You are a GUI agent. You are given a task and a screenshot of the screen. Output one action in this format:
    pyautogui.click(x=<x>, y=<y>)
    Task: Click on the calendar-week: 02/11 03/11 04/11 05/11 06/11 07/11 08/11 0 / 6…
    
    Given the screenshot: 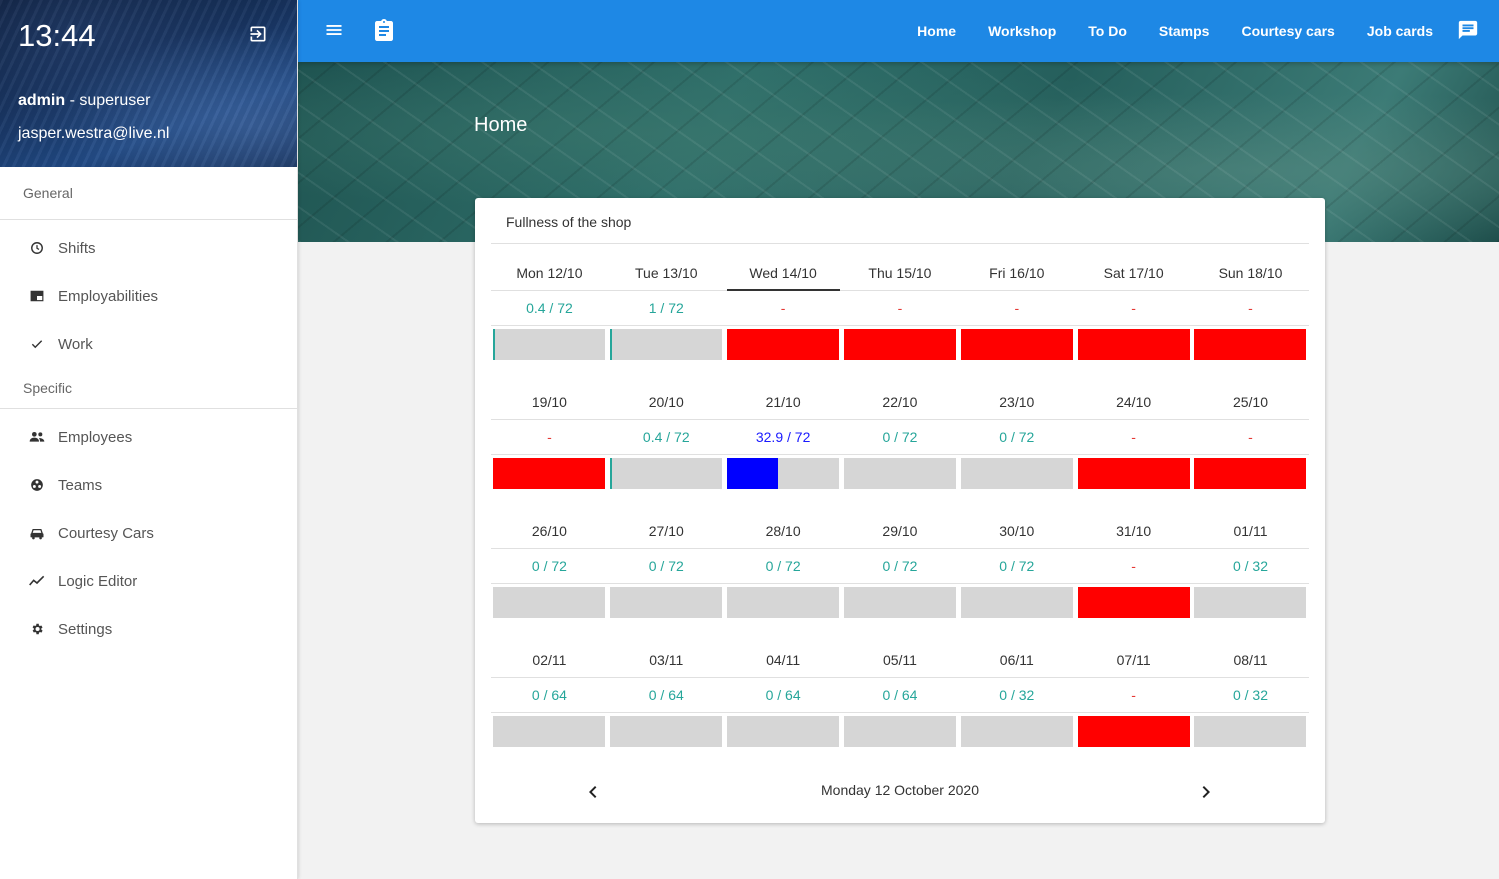 What is the action you would take?
    pyautogui.click(x=900, y=690)
    